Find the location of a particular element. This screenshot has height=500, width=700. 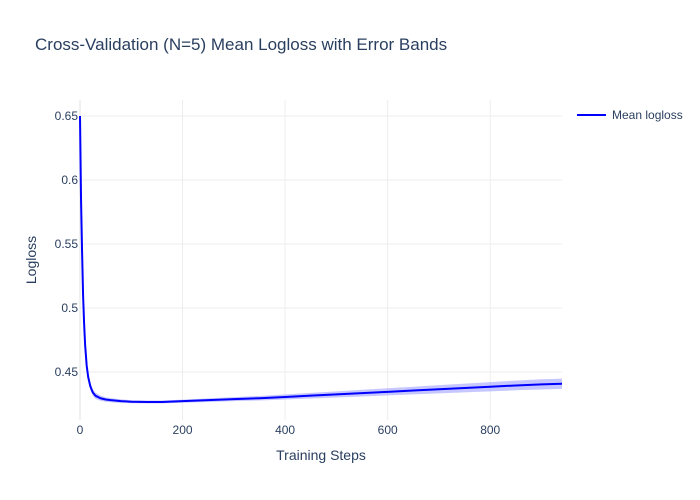

y-axis-ticks: 0.45 0.5 0.55 0.6 0.65 is located at coordinates (67, 244).